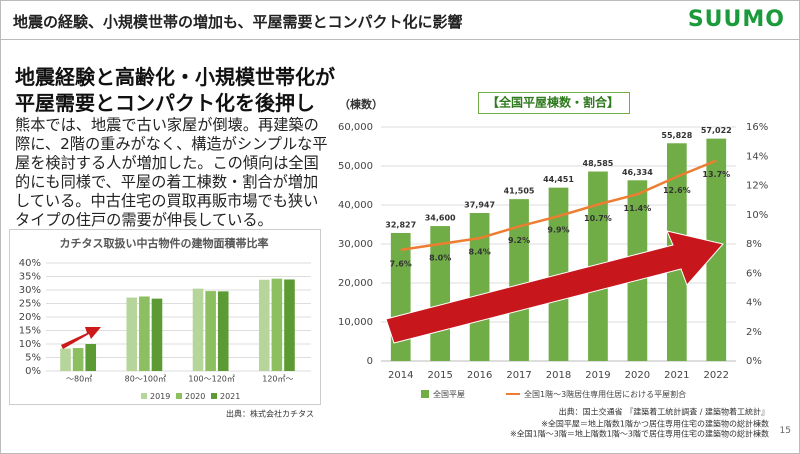 The height and width of the screenshot is (454, 800). I want to click on tick-label: 50,000, so click(355, 166).